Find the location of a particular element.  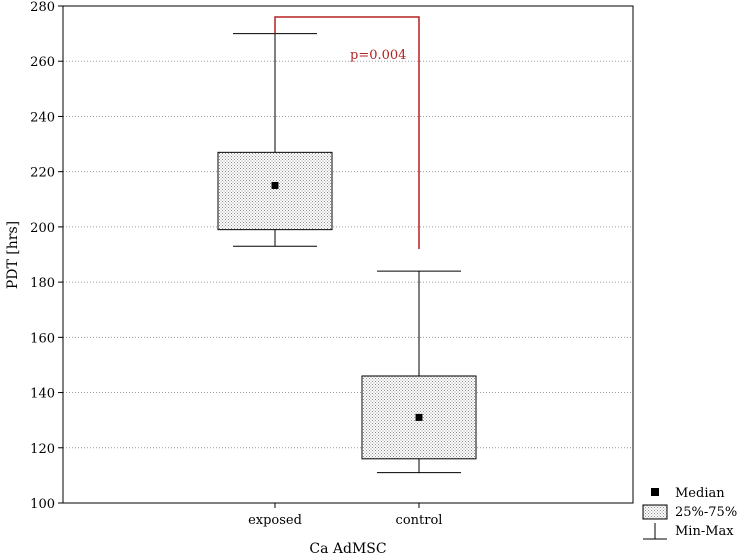

y-tick-label: 240 is located at coordinates (42, 117).